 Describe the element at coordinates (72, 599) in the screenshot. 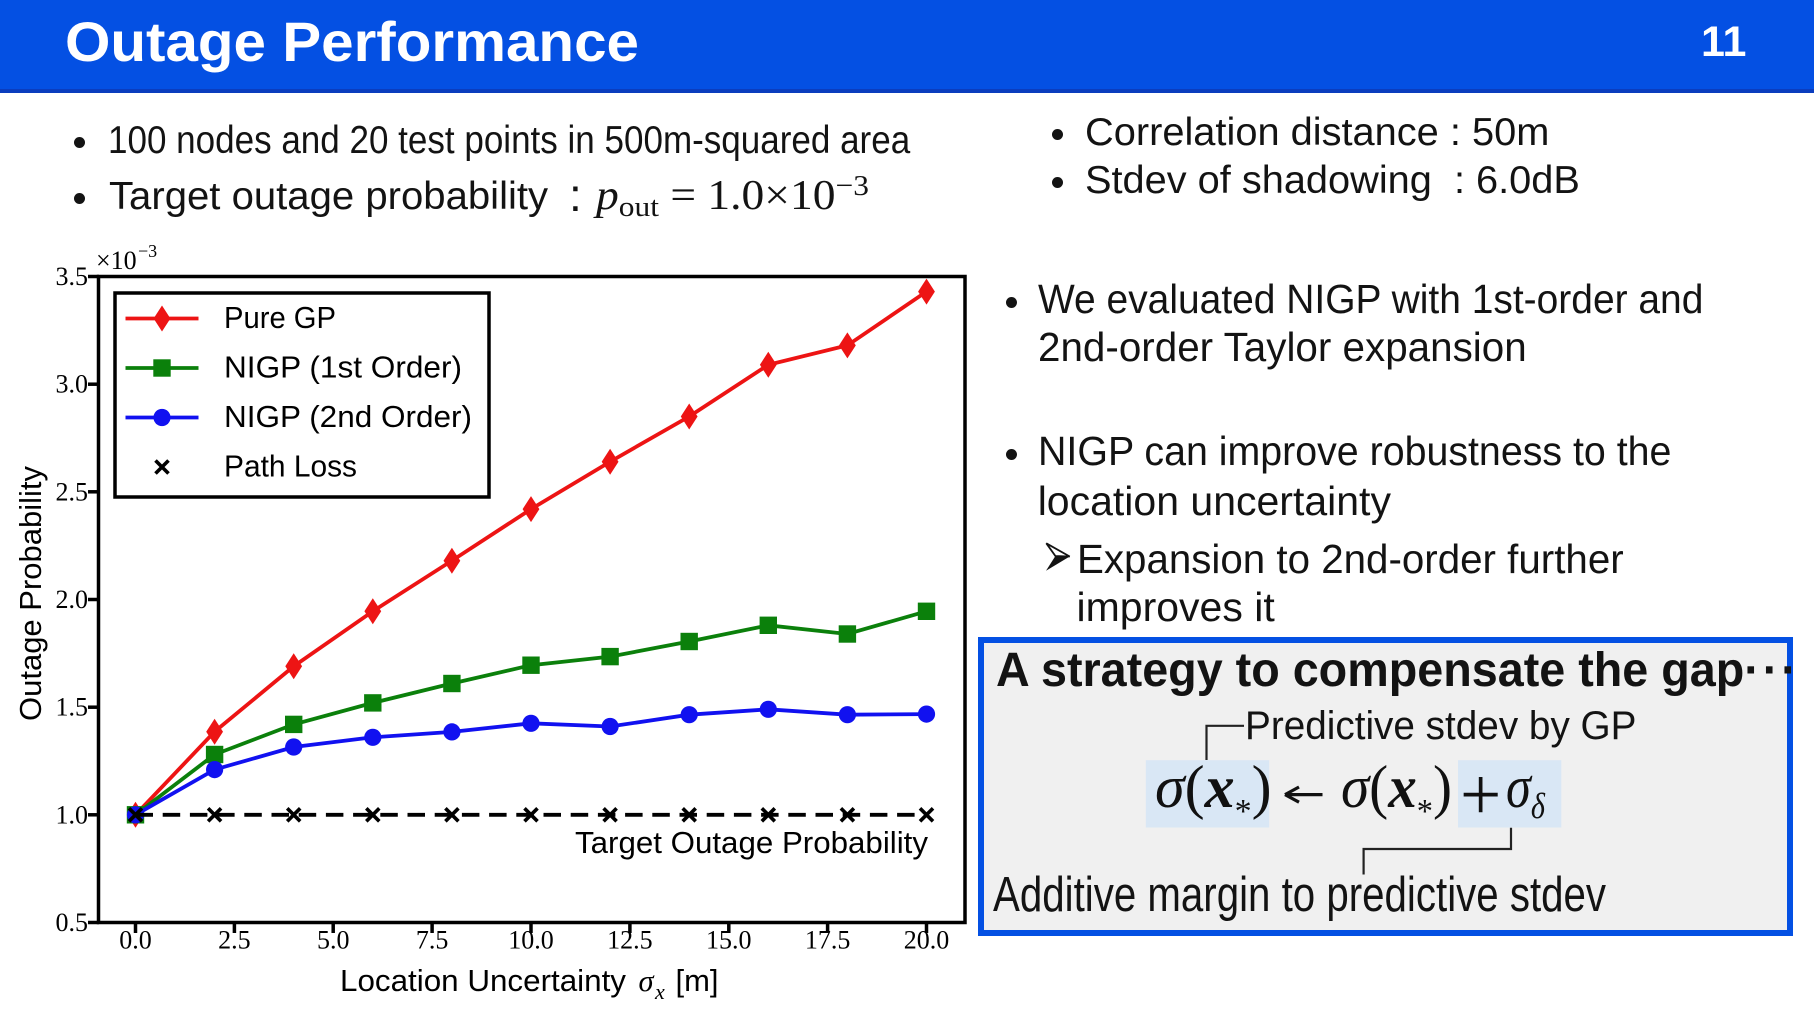

I see `svg-text: 2.0` at that location.